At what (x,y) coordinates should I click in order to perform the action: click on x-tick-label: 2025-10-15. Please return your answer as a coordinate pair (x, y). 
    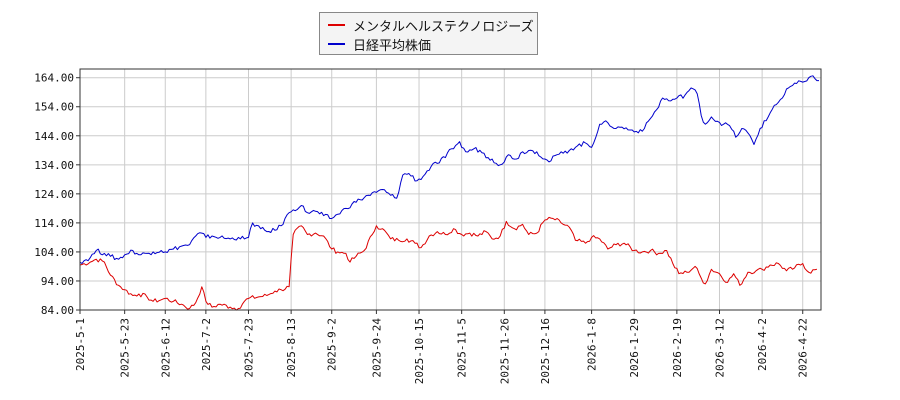
    Looking at the image, I should click on (419, 351).